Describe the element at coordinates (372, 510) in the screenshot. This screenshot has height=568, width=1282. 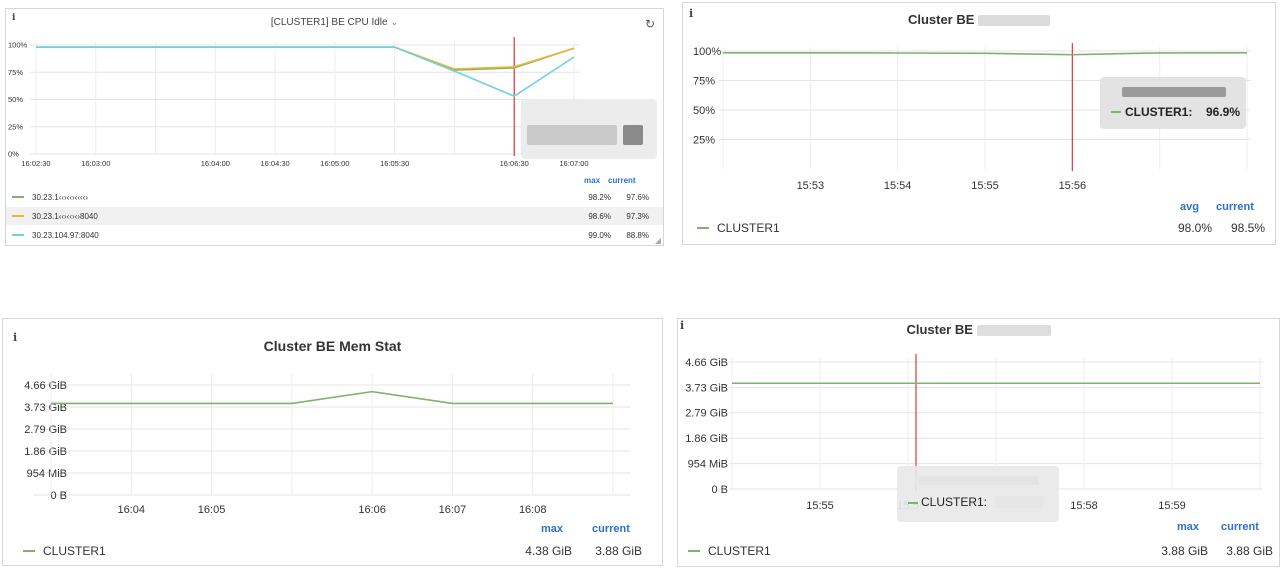
I see `x-tick-label: 16:06` at that location.